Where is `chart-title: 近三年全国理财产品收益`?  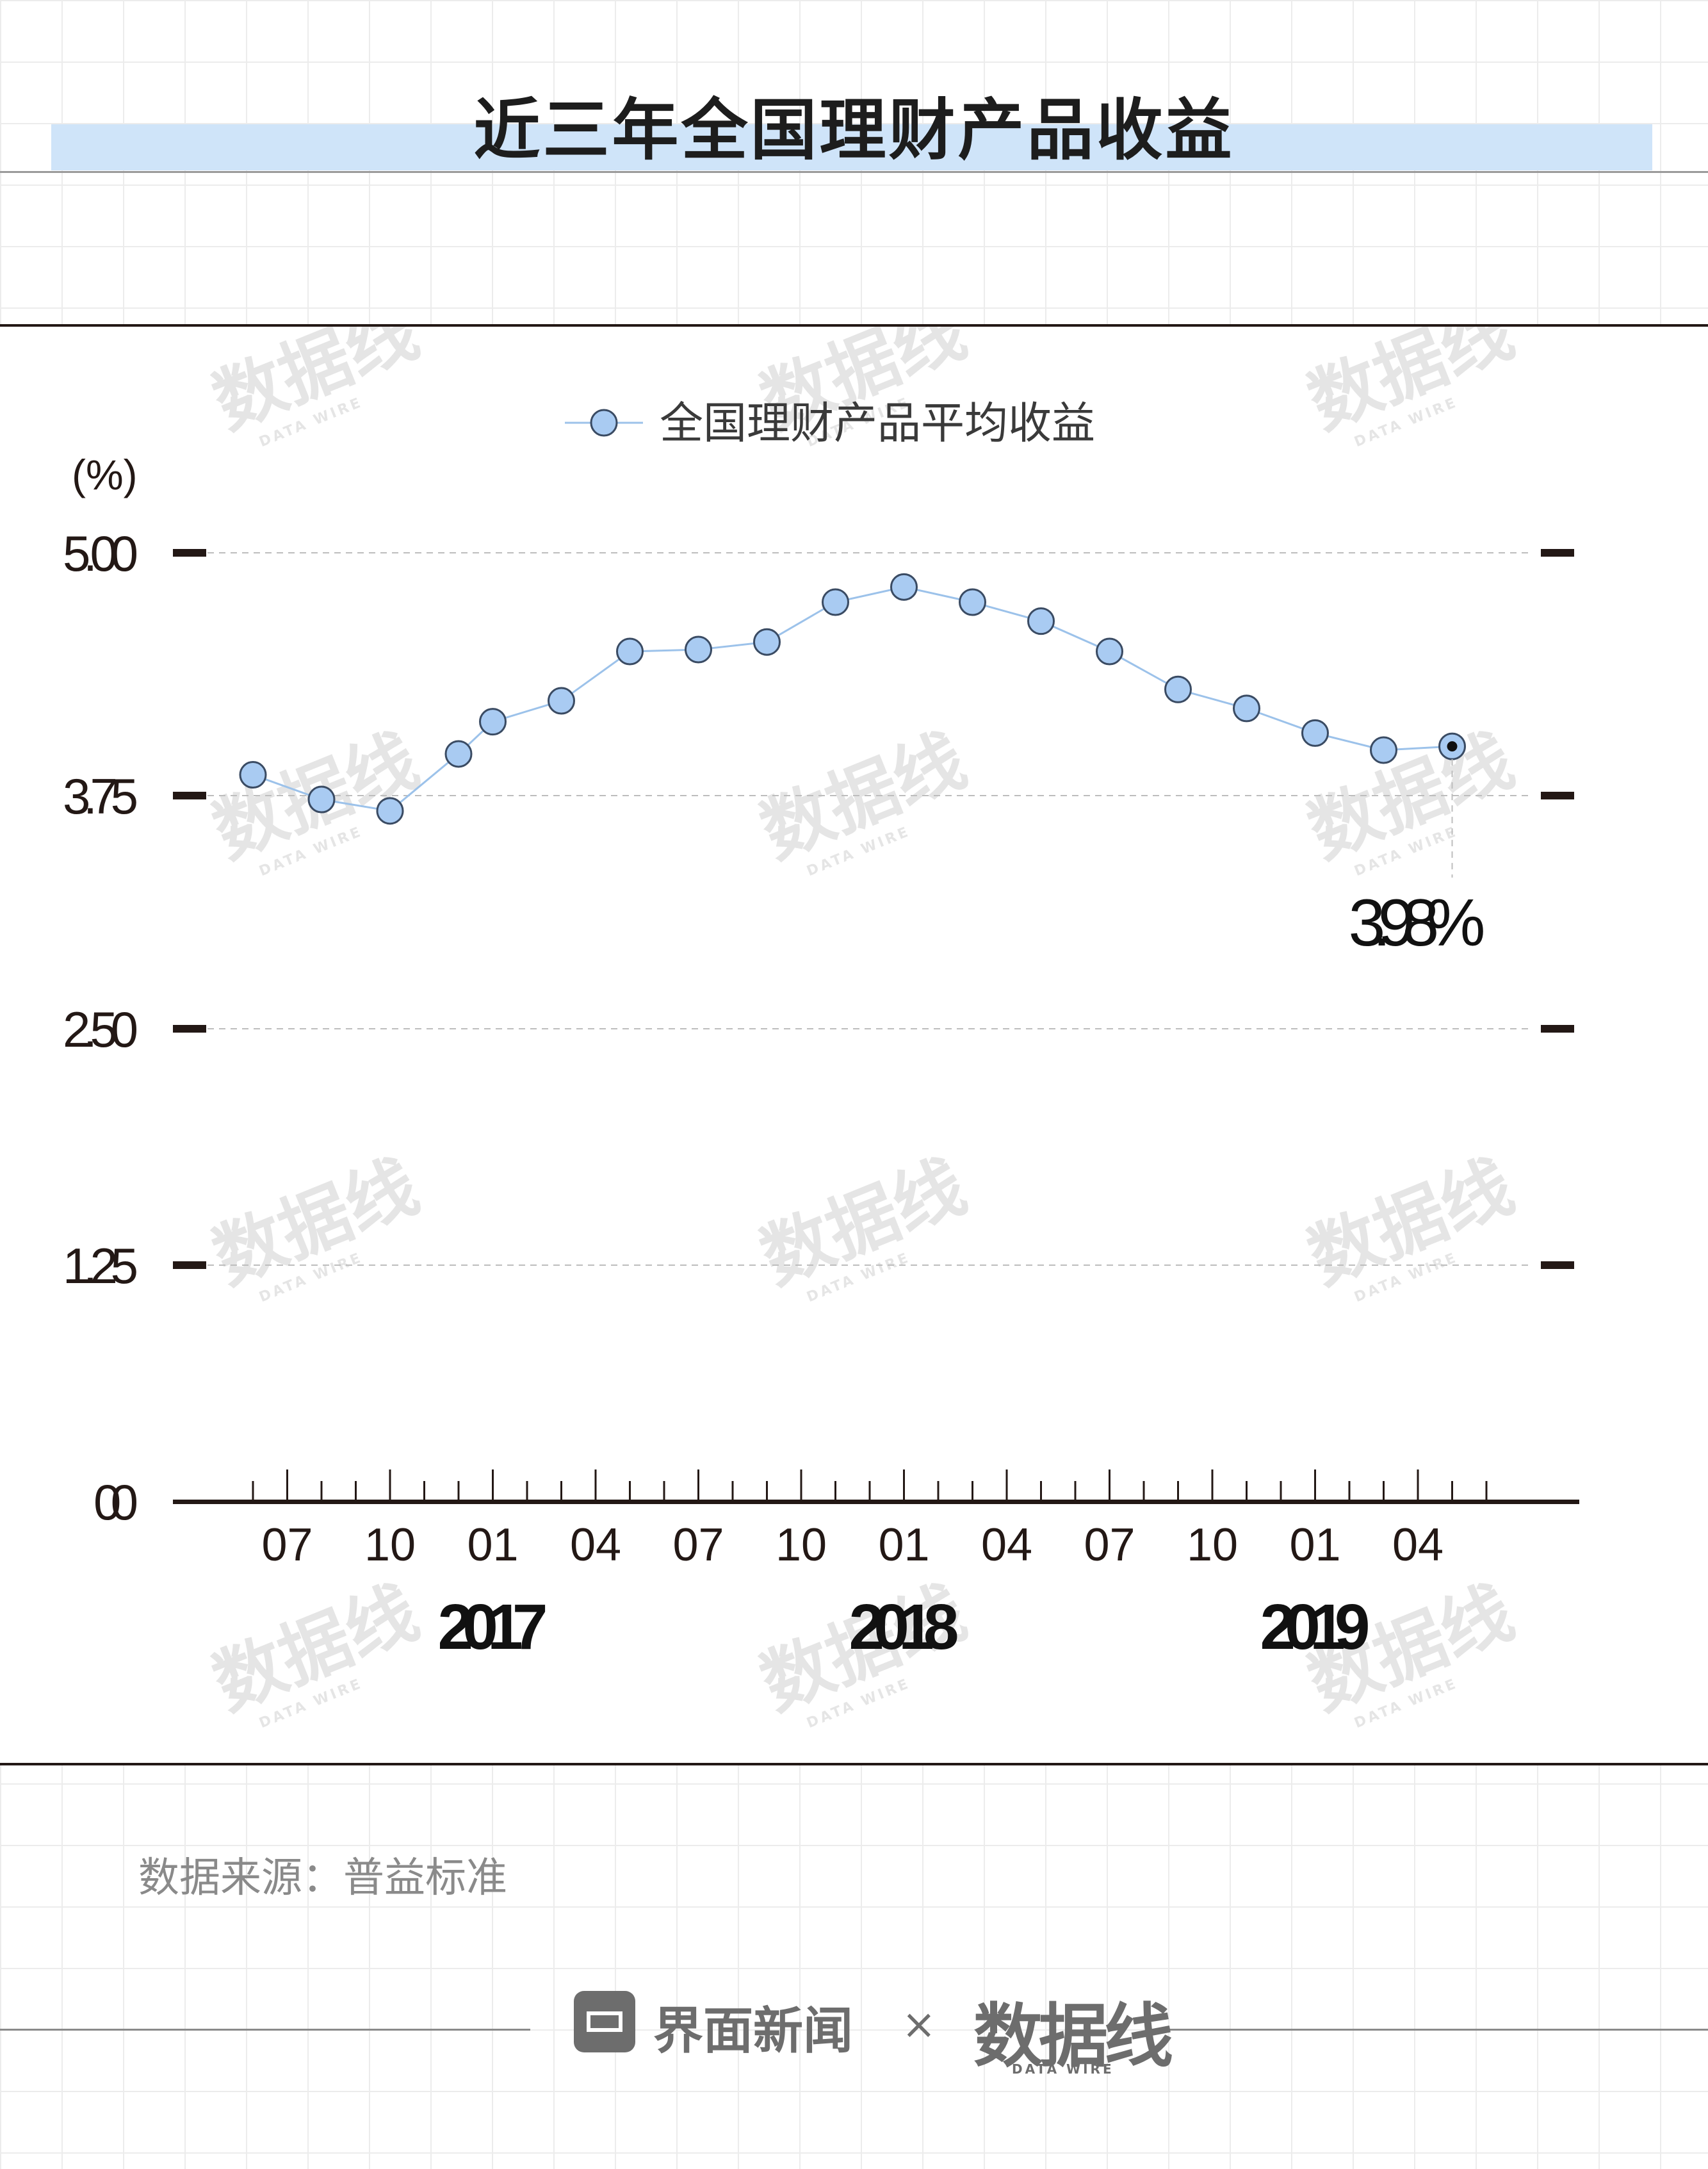 chart-title: 近三年全国理财产品收益 is located at coordinates (854, 130).